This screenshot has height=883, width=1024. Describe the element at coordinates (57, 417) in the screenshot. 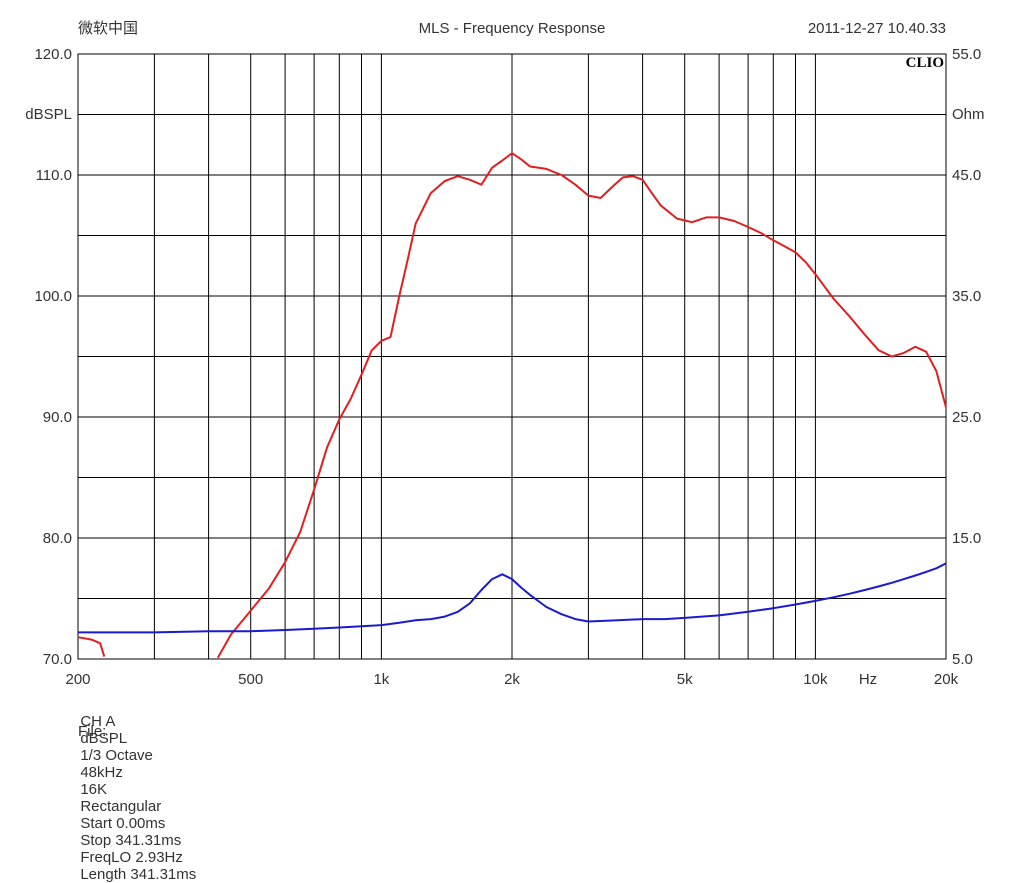

I see `y-left-tick-label: 90.0` at that location.